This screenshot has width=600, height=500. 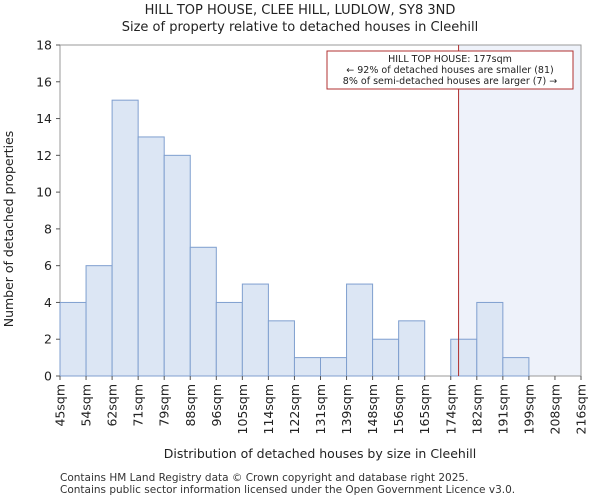 What do you see at coordinates (48, 302) in the screenshot?
I see `y-tick-label: 4` at bounding box center [48, 302].